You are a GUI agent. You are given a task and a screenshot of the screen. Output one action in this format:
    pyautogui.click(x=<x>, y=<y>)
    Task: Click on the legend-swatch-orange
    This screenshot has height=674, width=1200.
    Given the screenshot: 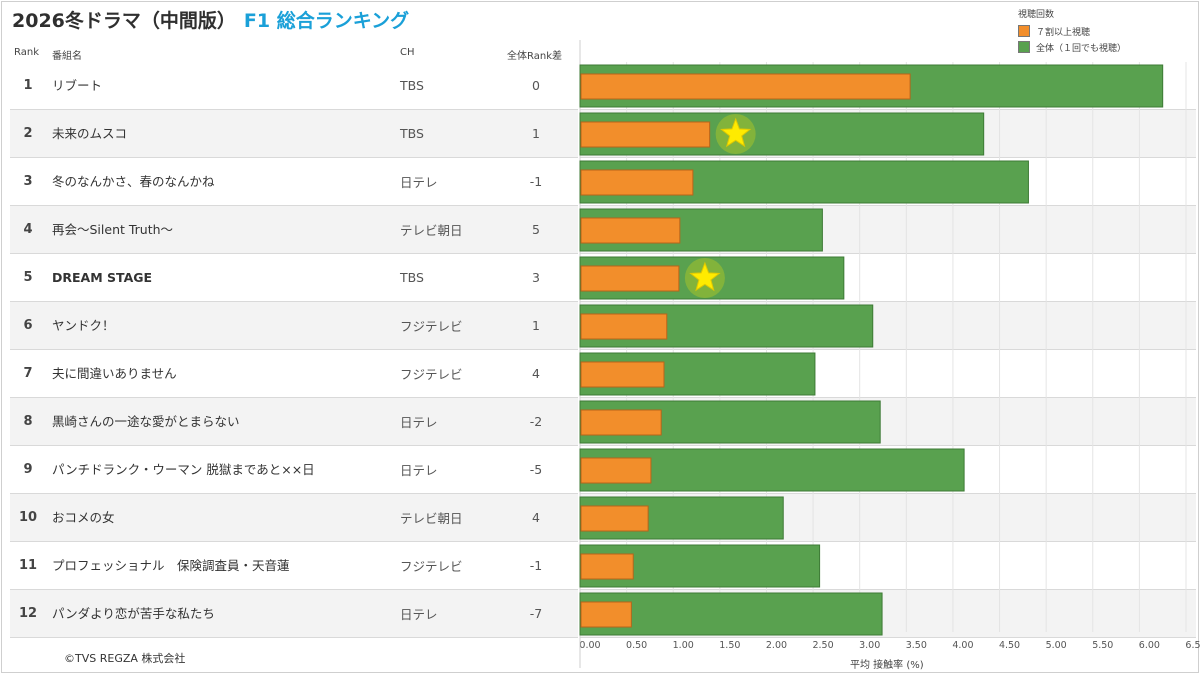 What is the action you would take?
    pyautogui.click(x=1024, y=31)
    